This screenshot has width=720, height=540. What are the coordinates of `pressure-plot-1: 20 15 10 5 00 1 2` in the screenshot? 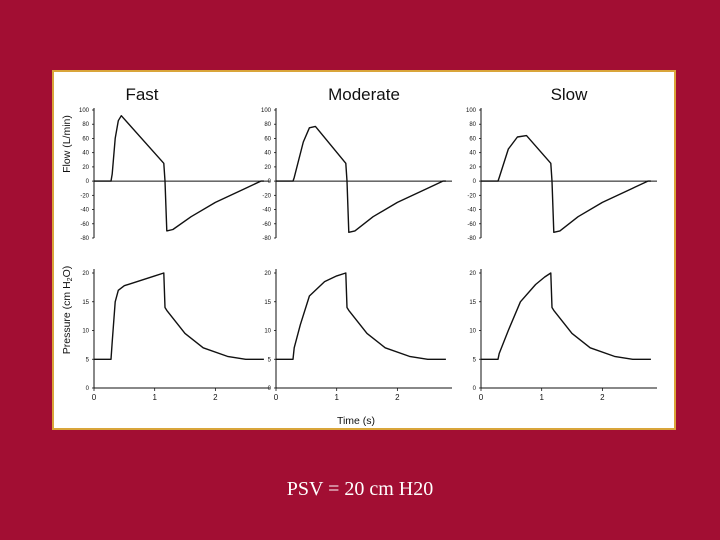 It's located at (358, 335).